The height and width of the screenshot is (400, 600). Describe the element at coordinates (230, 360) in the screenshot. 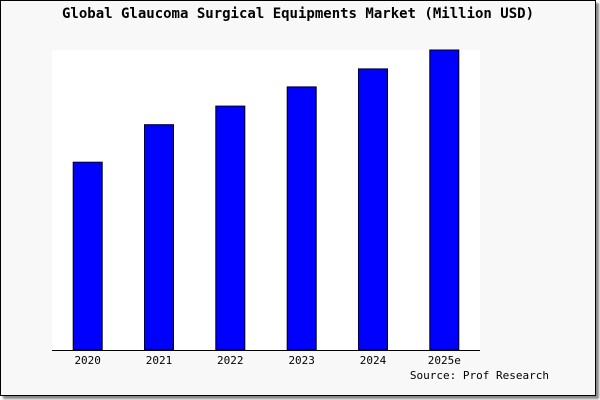

I see `x-tick-label: 2022` at that location.